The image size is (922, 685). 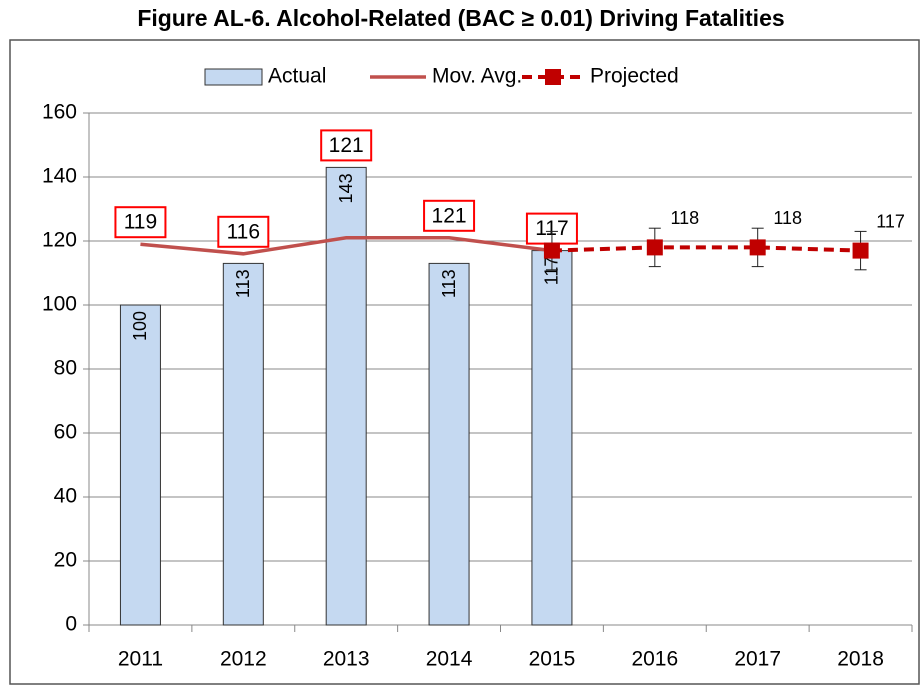 I want to click on x-tick-label: 2013, so click(x=346, y=659).